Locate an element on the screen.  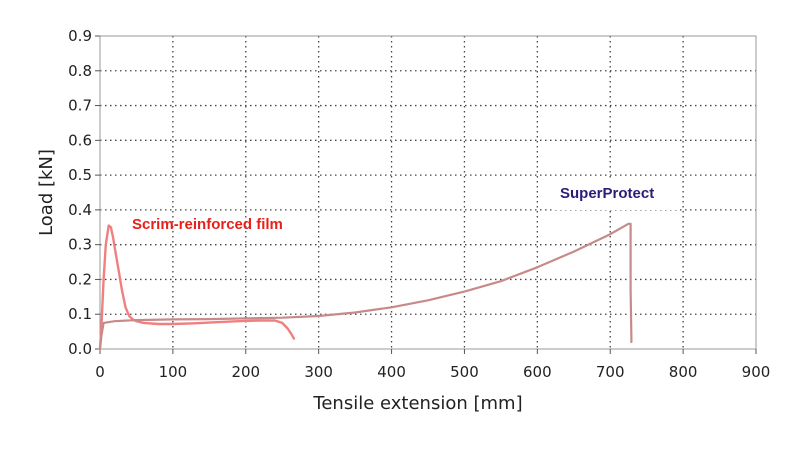
x-axis-title: Tensile extension [mm] is located at coordinates (417, 403).